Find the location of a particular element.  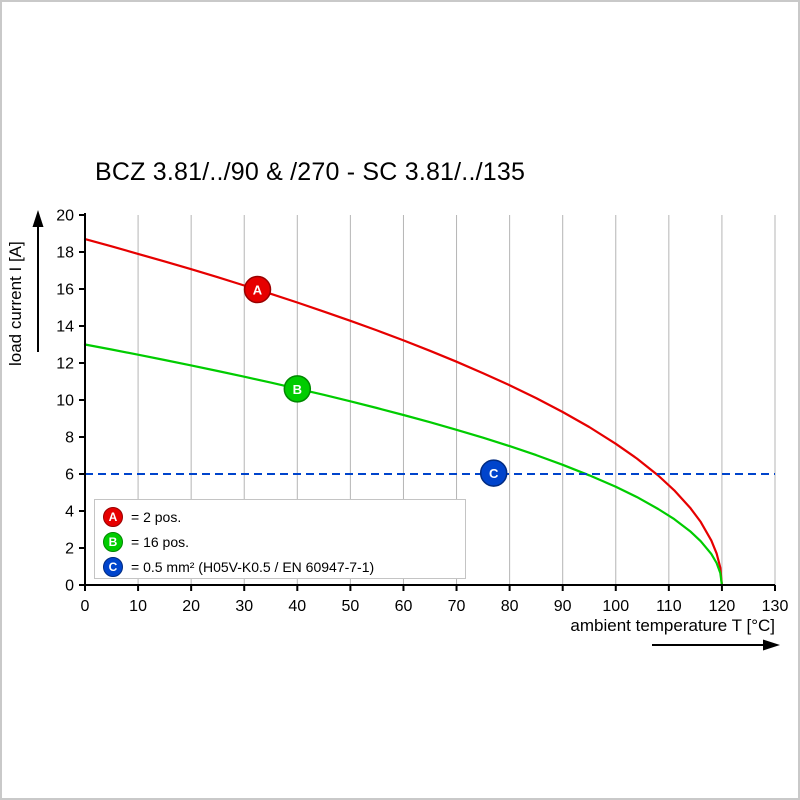

y-tick-label: 2 is located at coordinates (69, 549).